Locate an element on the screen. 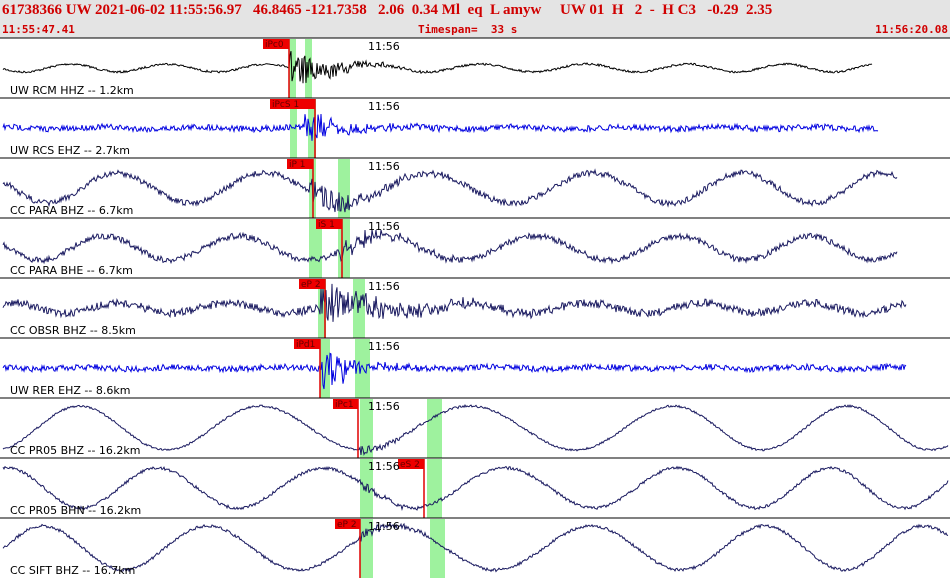 This screenshot has height=578, width=950. pick-label: eS 2 is located at coordinates (410, 465).